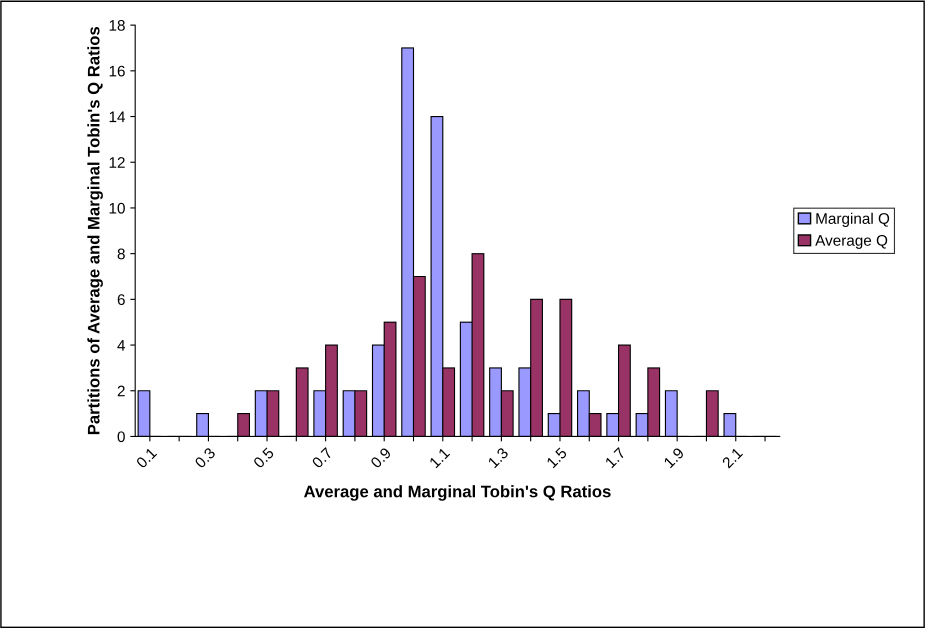 This screenshot has width=926, height=628. Describe the element at coordinates (674, 457) in the screenshot. I see `x-tick-label: 1.9` at that location.